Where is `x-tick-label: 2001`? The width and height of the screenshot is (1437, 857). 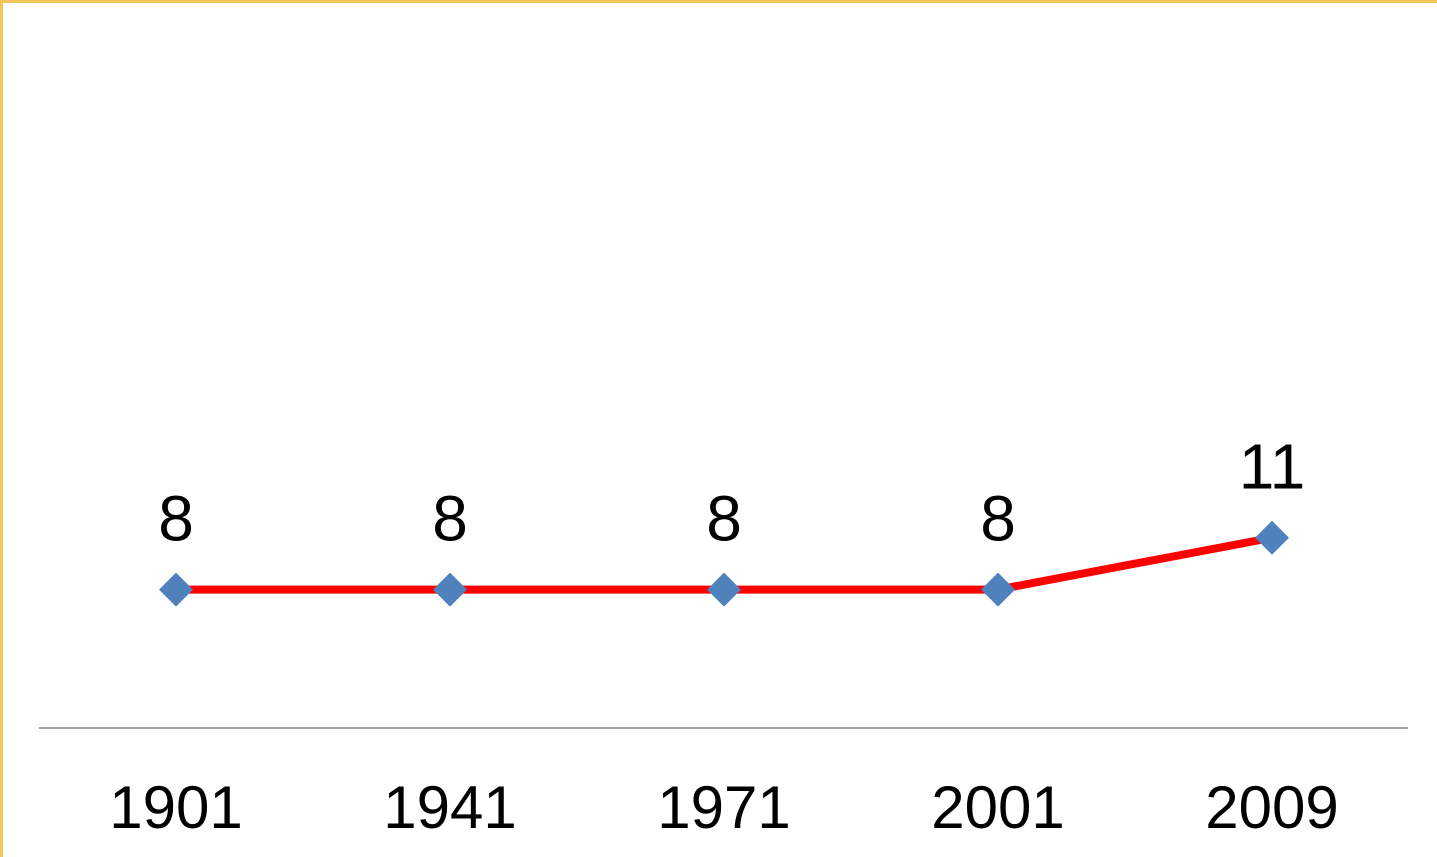
x-tick-label: 2001 is located at coordinates (997, 807).